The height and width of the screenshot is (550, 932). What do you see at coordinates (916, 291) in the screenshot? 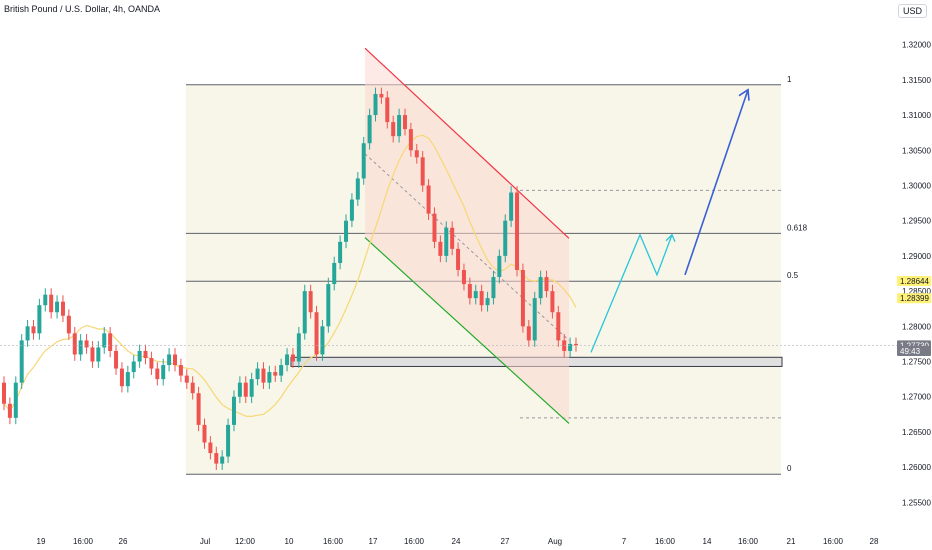
I see `y-tick-7: 1.28500` at bounding box center [916, 291].